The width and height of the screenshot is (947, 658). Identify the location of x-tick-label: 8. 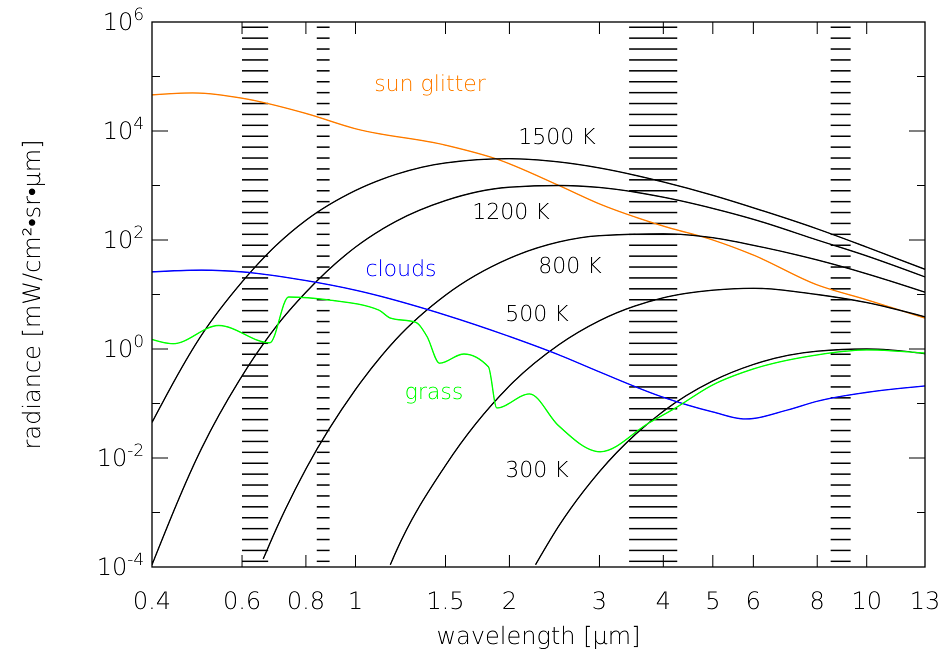
(817, 601).